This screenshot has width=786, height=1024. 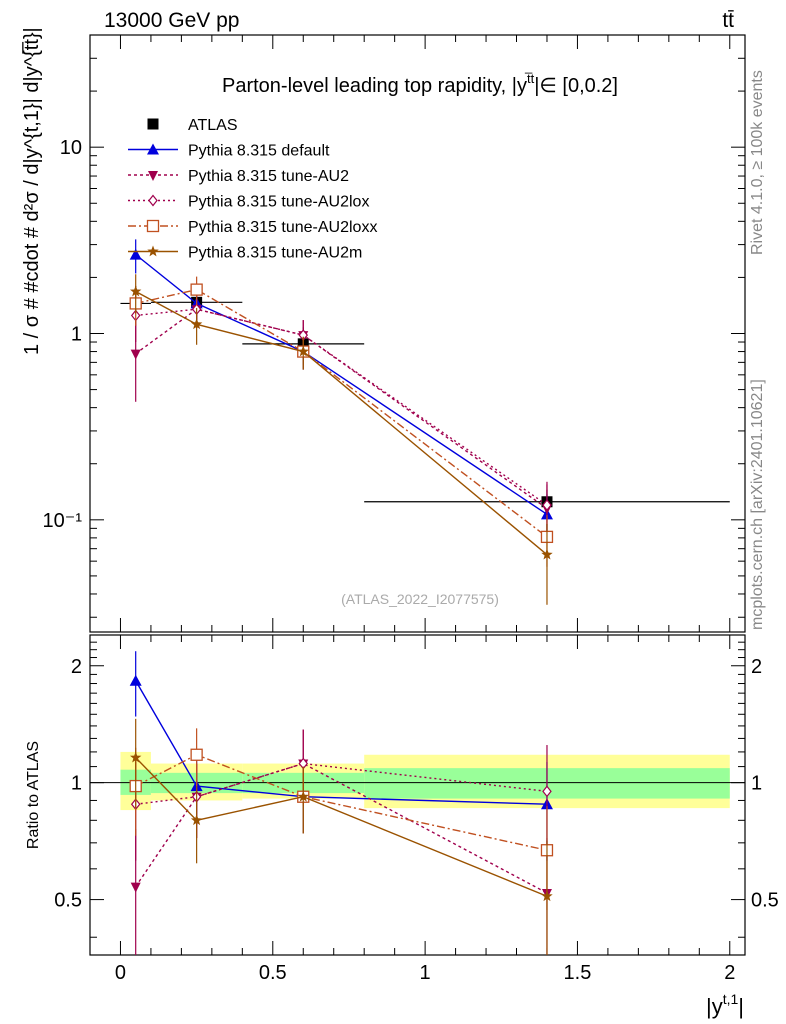 What do you see at coordinates (576, 86) in the screenshot?
I see `title-tail: |∈ [0,0.2]` at bounding box center [576, 86].